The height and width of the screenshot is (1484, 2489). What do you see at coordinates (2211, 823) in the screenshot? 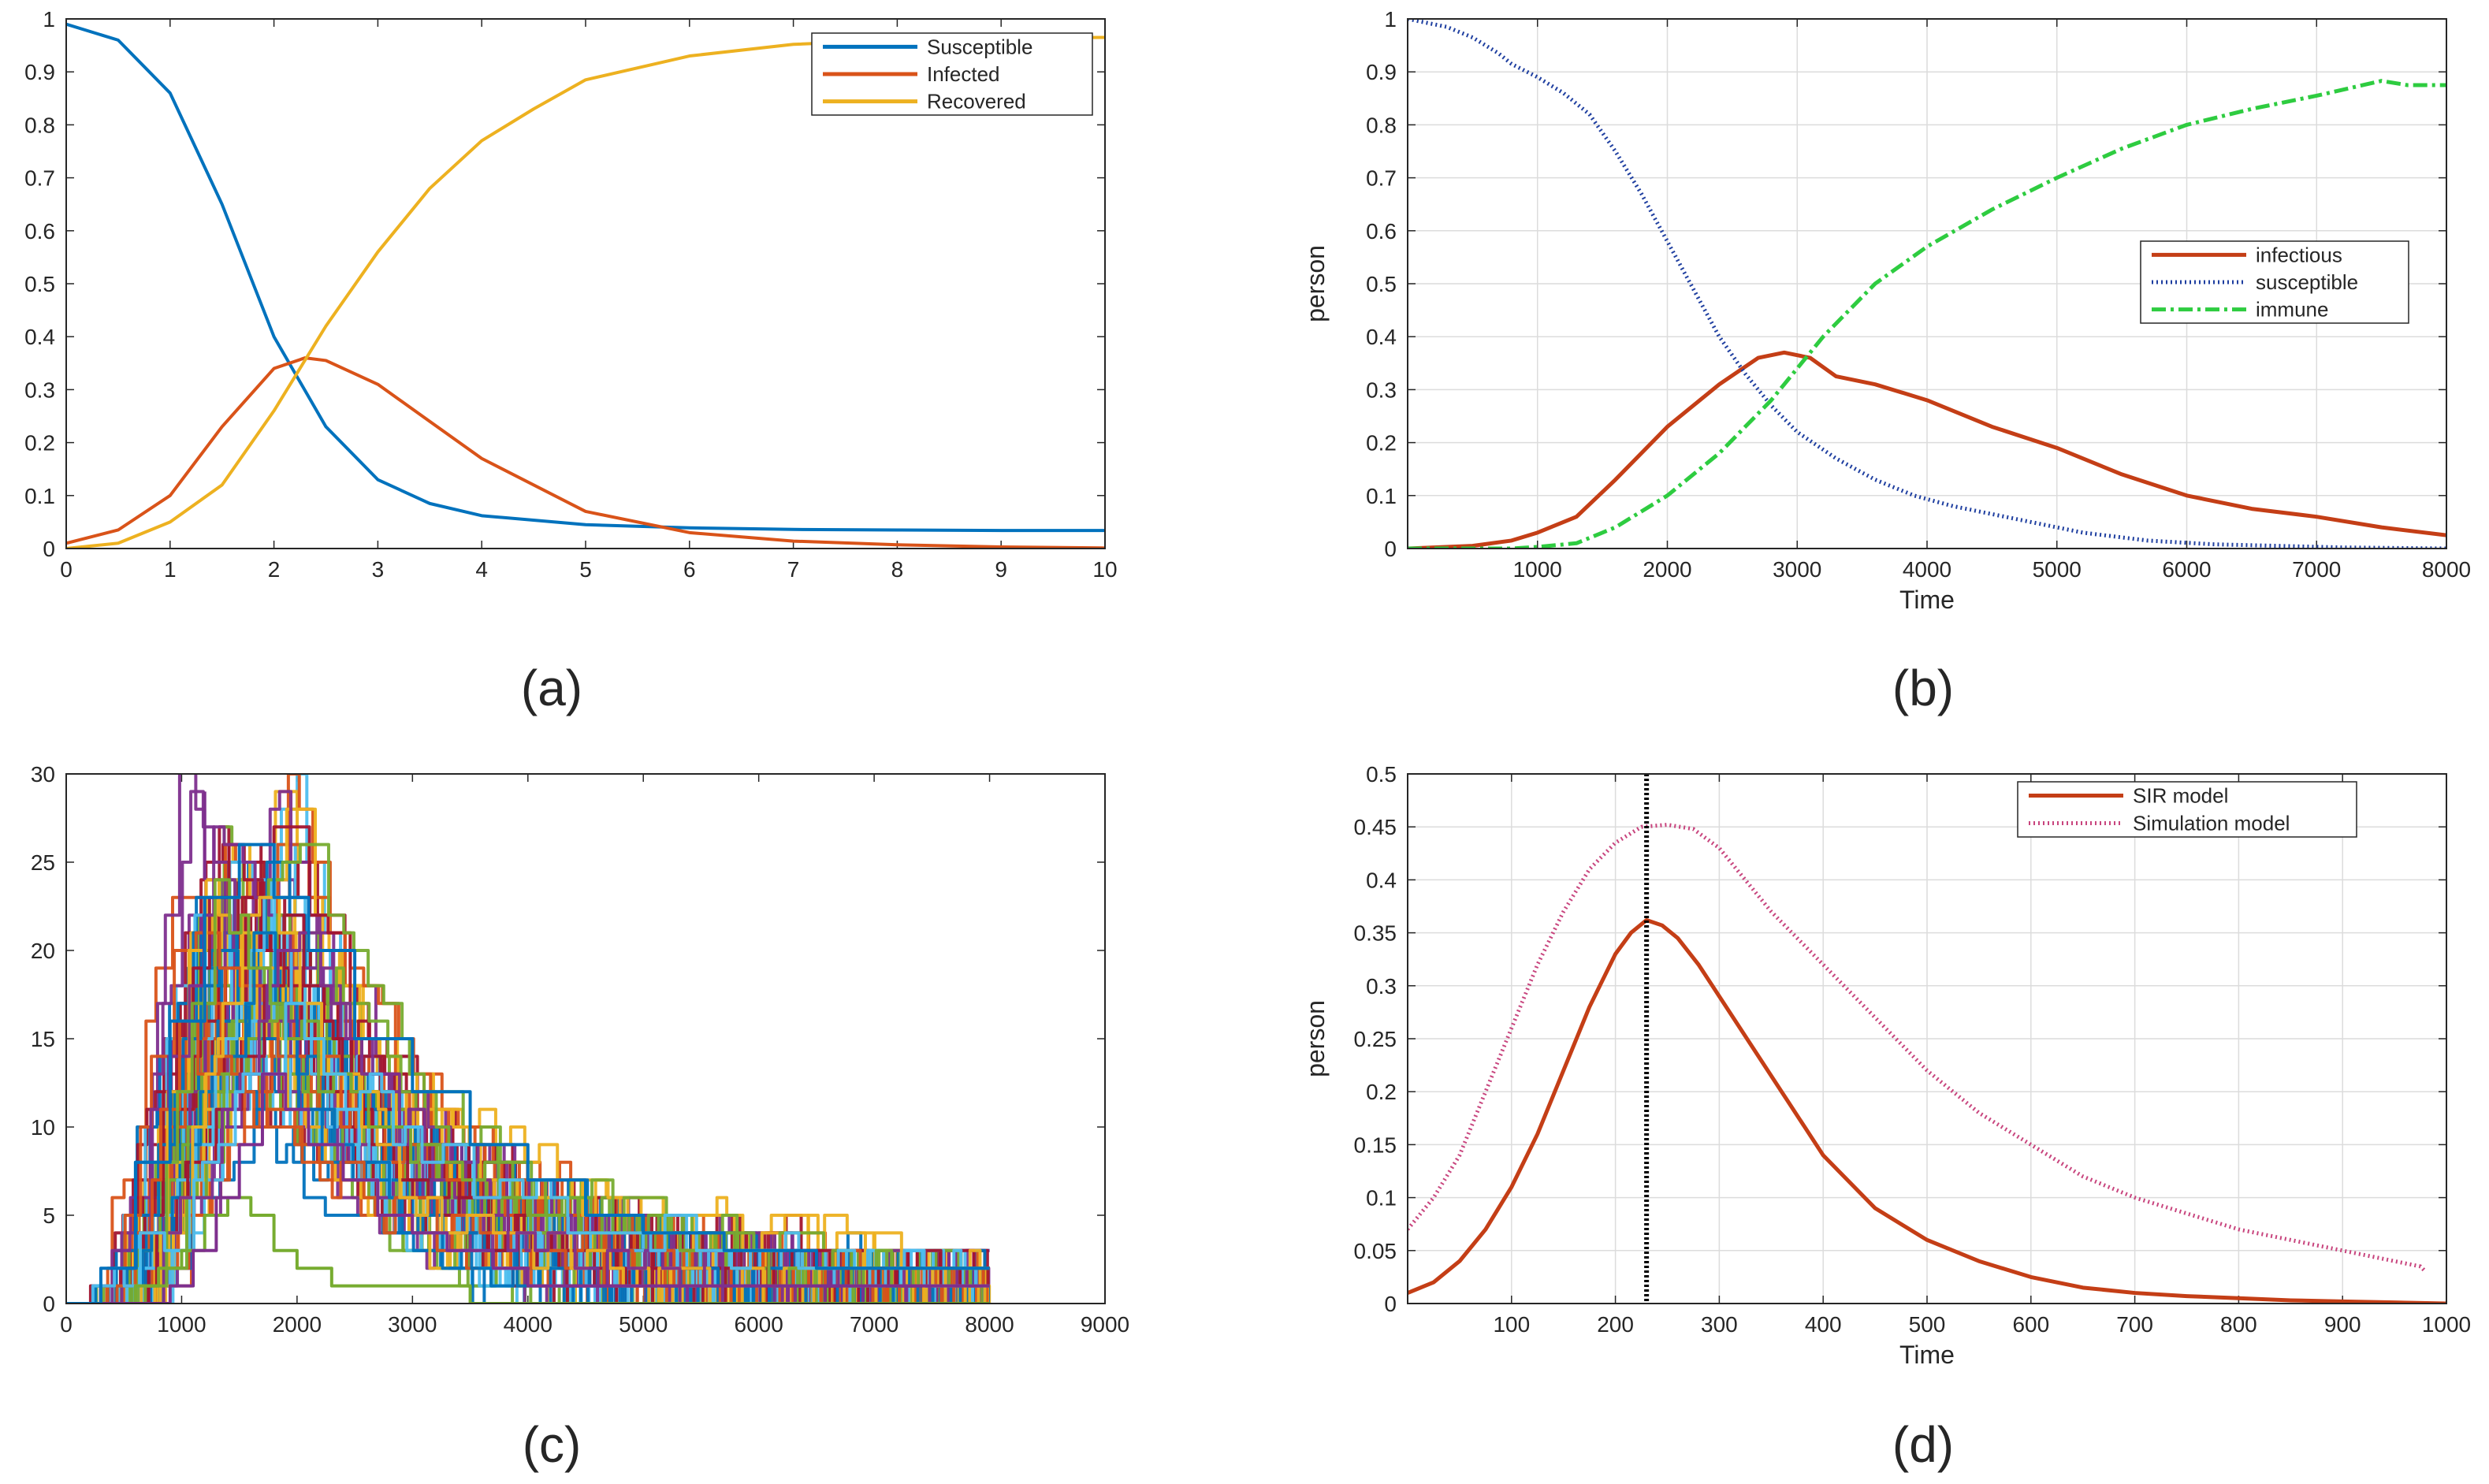
I see `legend-label: Simulation model` at bounding box center [2211, 823].